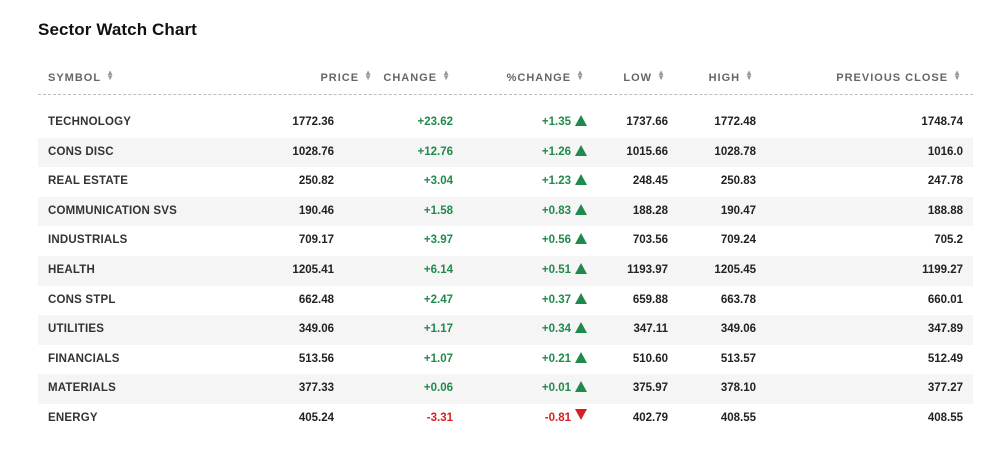 The height and width of the screenshot is (472, 1000). I want to click on header-previous-close-label: PREVIOUS CLOSE, so click(892, 78).